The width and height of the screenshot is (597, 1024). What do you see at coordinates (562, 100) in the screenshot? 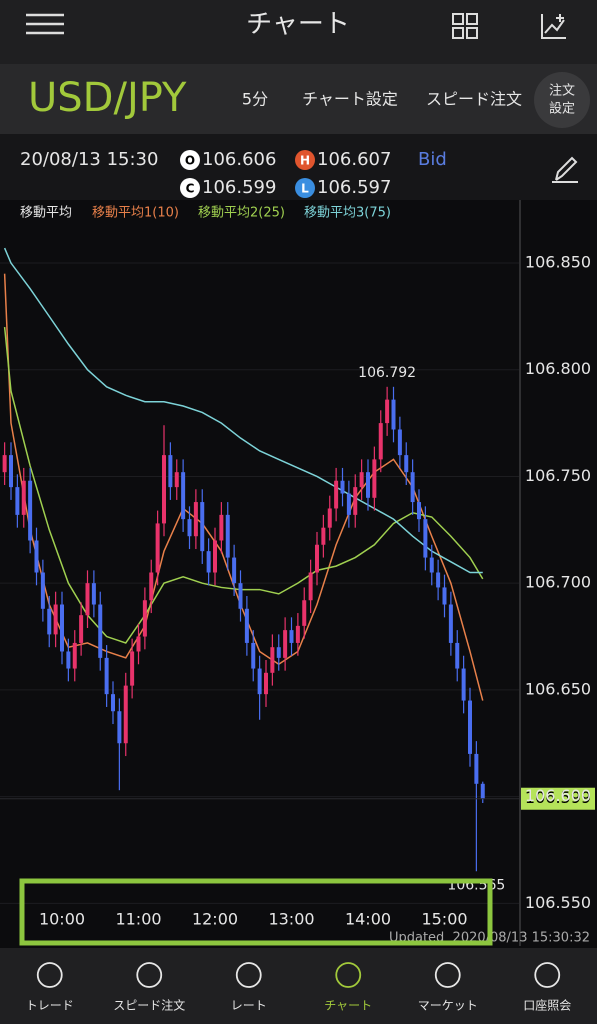
I see `order-settings-button` at bounding box center [562, 100].